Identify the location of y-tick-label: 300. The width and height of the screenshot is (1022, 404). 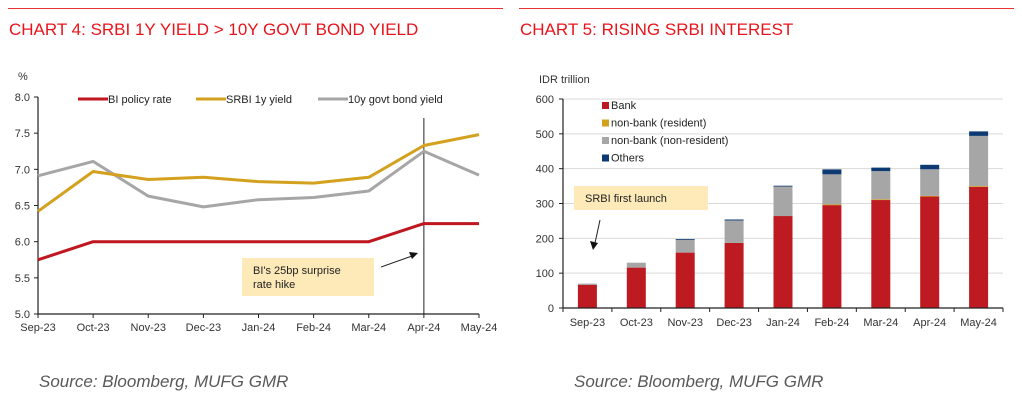
(545, 205).